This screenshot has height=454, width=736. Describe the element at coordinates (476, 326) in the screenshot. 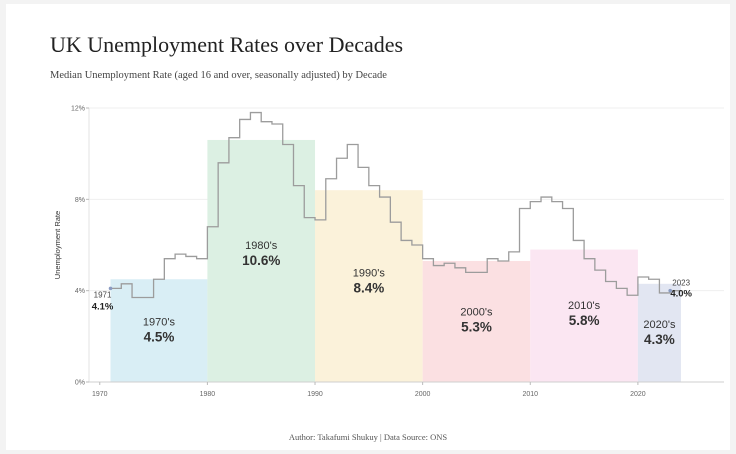

I see `decade-value-label: 5.3%` at that location.